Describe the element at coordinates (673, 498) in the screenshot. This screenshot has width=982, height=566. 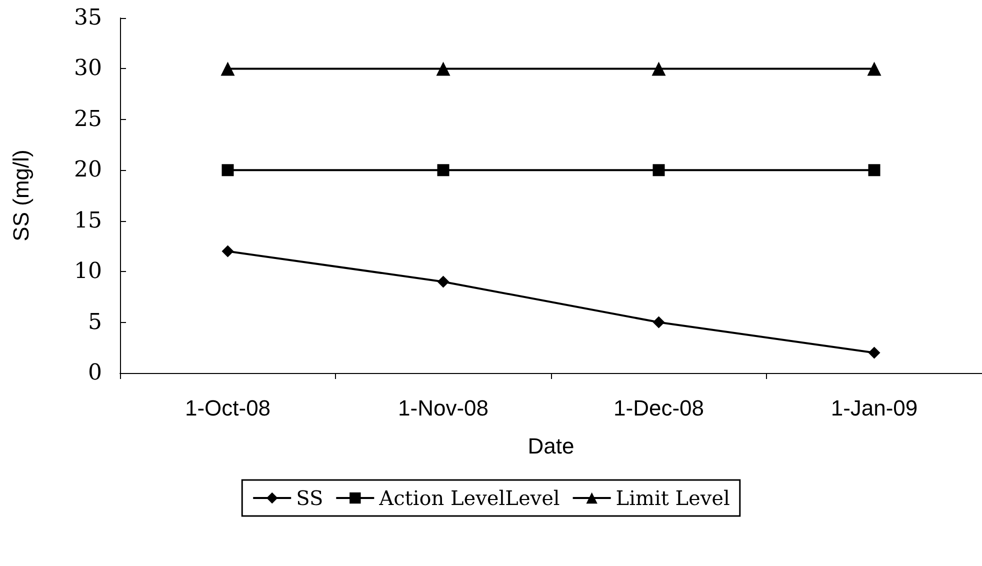
I see `legend-label: Limit Level` at that location.